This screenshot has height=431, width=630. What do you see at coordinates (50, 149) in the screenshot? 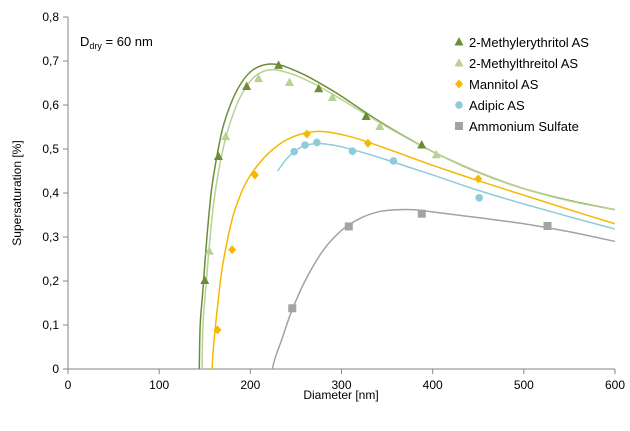
I see `y-tick-label: 0,5` at bounding box center [50, 149].